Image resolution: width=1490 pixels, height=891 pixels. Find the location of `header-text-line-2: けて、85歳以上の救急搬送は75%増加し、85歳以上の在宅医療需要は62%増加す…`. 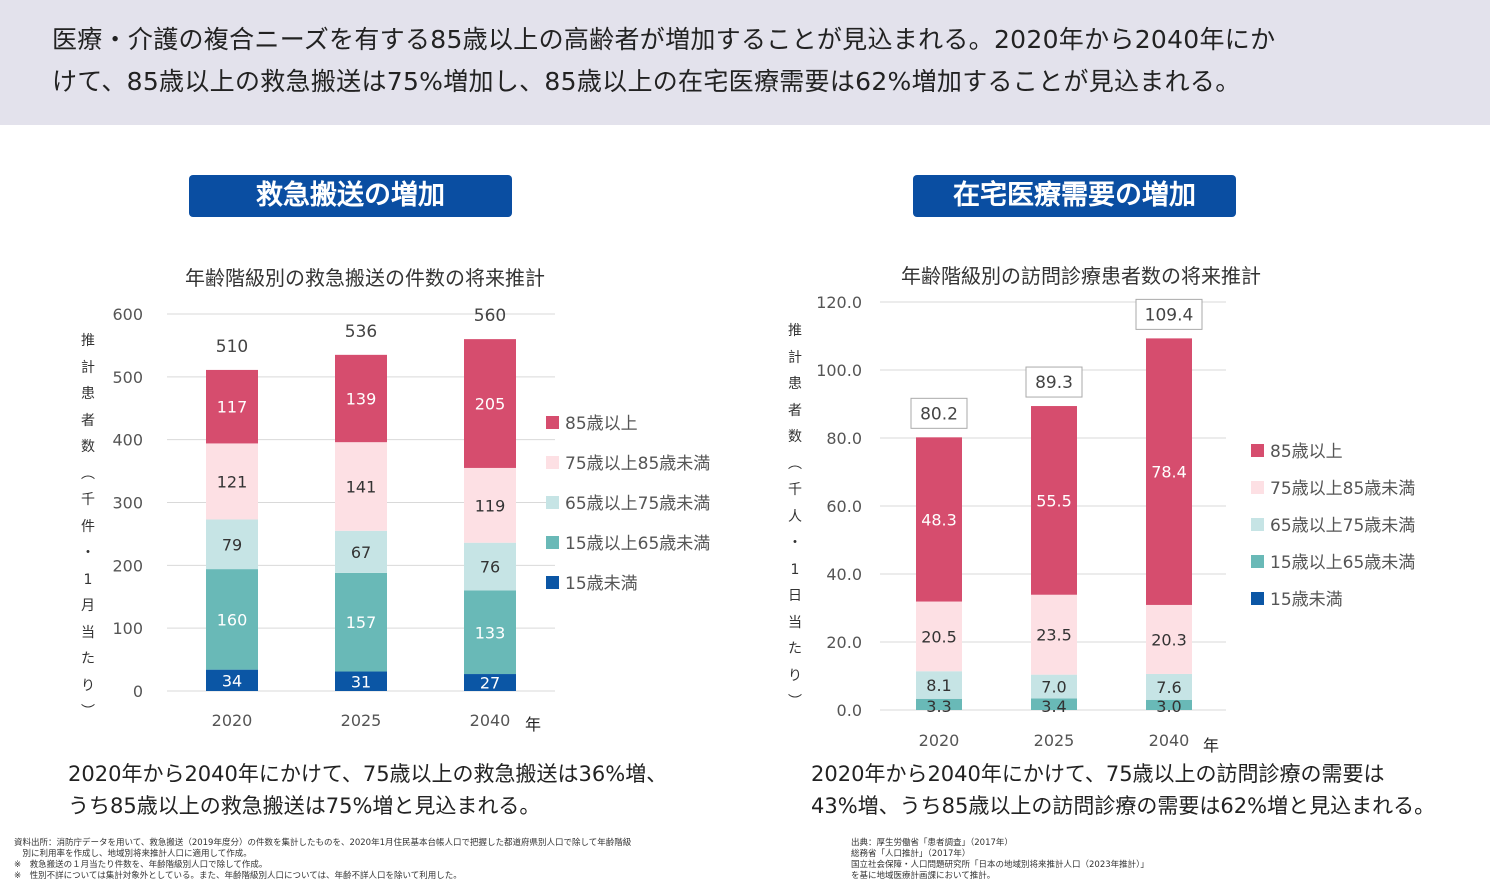

header-text-line-2: けて、85歳以上の救急搬送は75%増加し、85歳以上の在宅医療需要は62%増加す… is located at coordinates (646, 81).